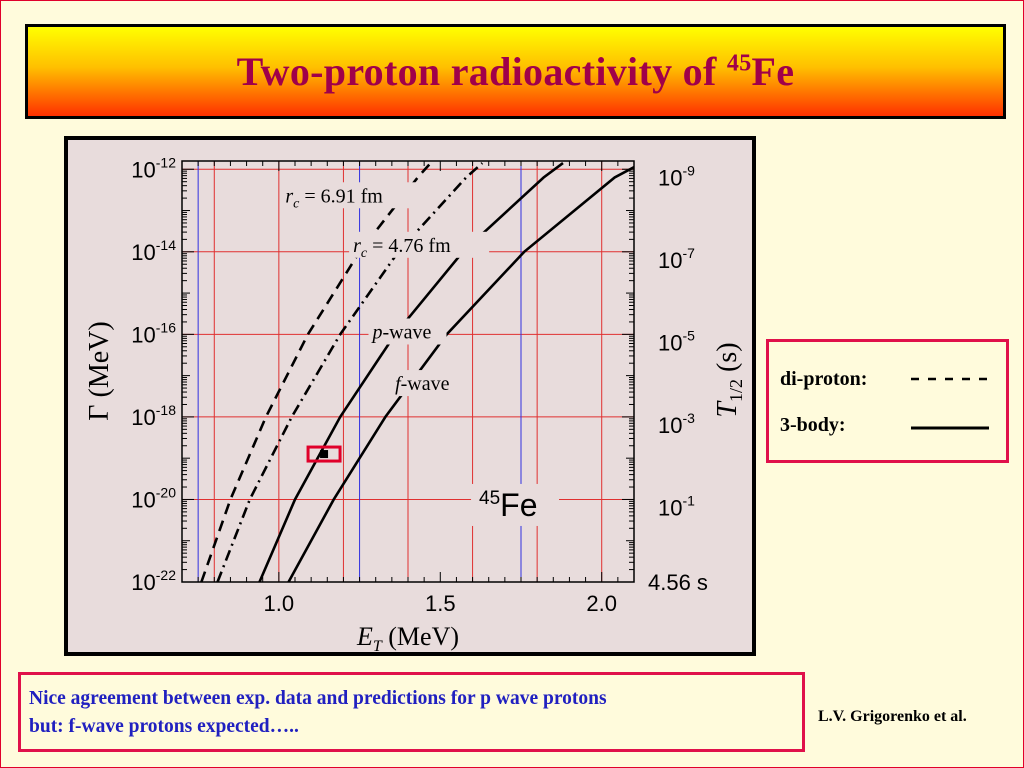 The height and width of the screenshot is (768, 1024). What do you see at coordinates (422, 384) in the screenshot?
I see `annotation-3: f-wave` at bounding box center [422, 384].